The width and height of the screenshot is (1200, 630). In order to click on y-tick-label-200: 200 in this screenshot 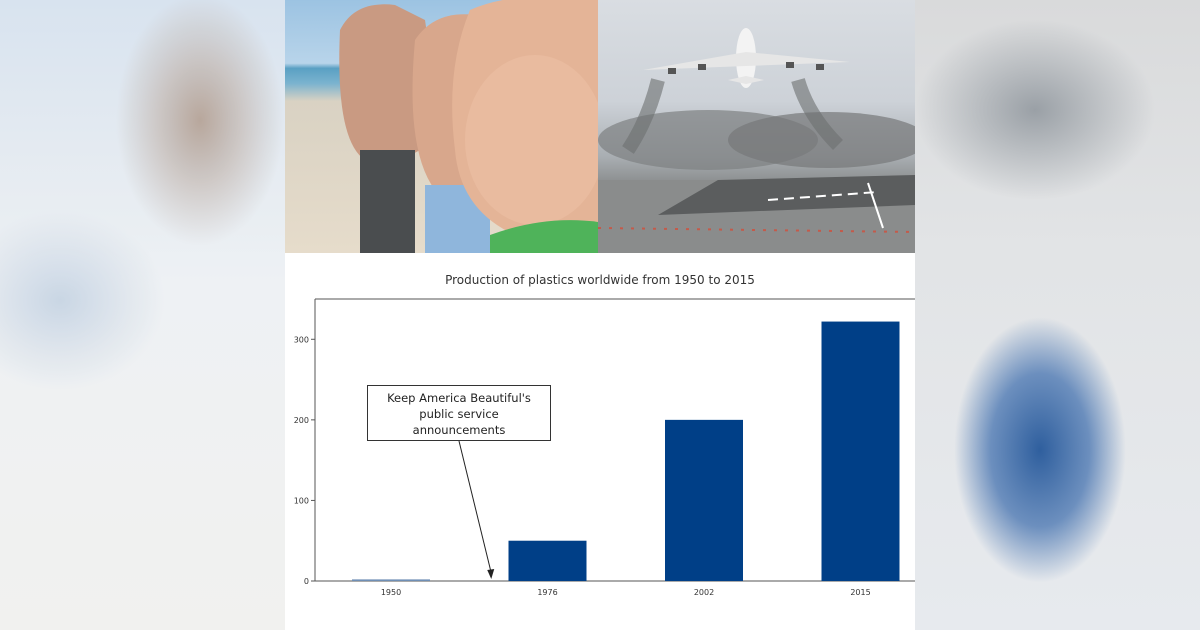, I will do `click(301, 420)`.